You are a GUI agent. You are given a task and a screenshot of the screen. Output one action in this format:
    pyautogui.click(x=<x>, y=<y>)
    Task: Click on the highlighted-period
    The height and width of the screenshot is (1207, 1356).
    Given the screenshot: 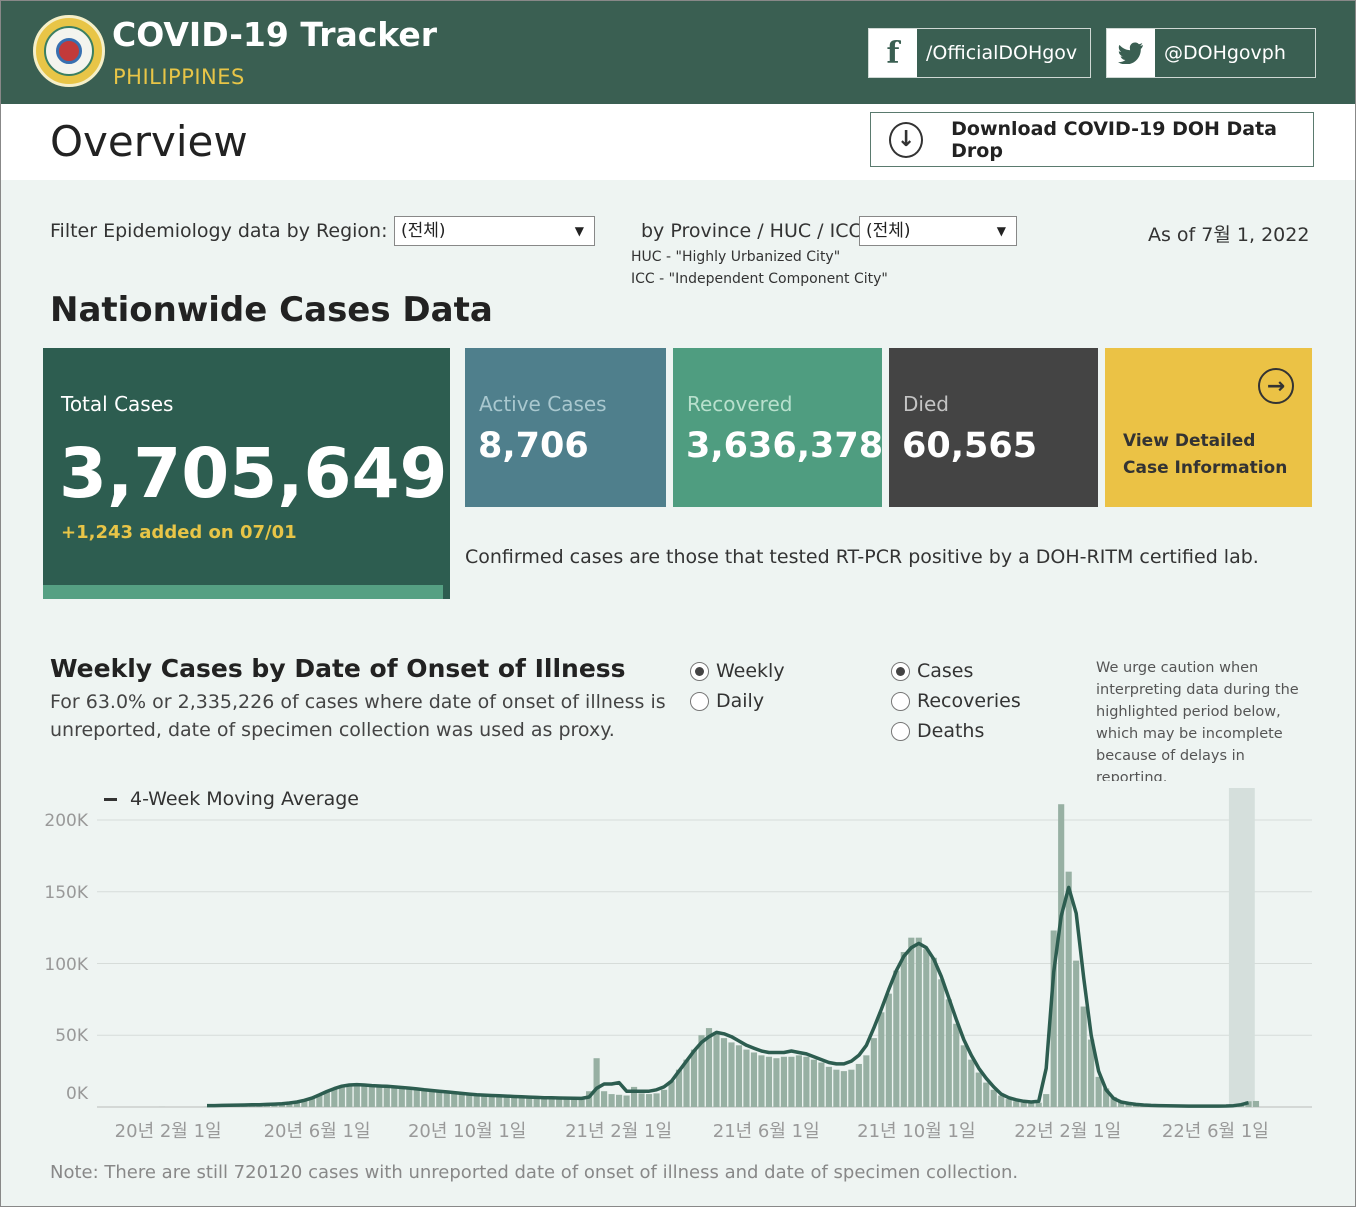 What is the action you would take?
    pyautogui.click(x=1241, y=947)
    